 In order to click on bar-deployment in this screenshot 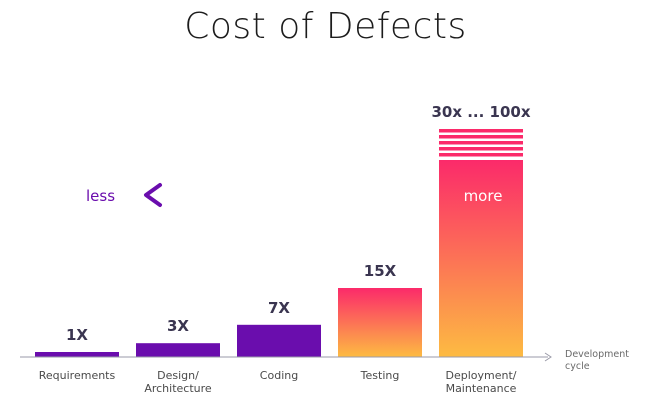, I will do `click(481, 258)`.